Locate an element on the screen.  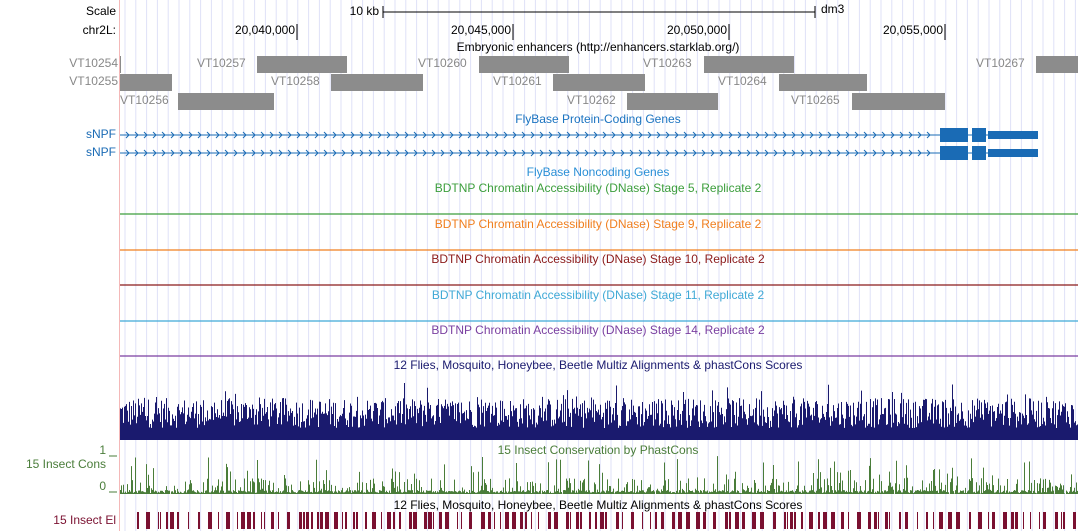
chrom-label: chr2L: is located at coordinates (99, 30).